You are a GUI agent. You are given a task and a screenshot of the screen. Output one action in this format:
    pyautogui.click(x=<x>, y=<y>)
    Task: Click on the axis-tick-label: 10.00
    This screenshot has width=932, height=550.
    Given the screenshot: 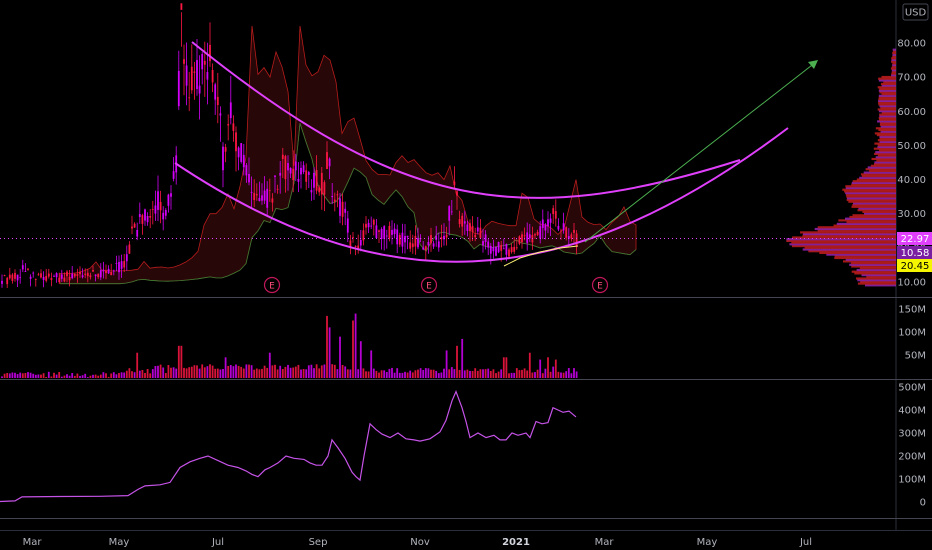 What is the action you would take?
    pyautogui.click(x=911, y=283)
    